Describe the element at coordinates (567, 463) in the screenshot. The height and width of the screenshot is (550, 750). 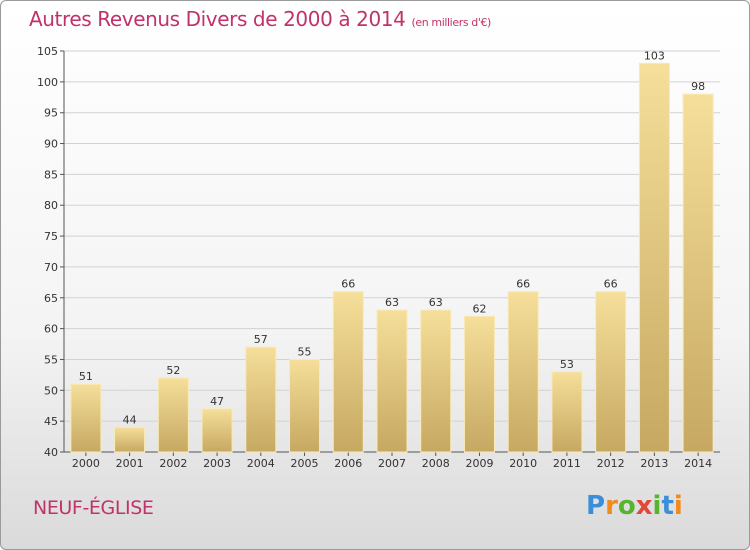
I see `x-tick-label: 2011` at that location.